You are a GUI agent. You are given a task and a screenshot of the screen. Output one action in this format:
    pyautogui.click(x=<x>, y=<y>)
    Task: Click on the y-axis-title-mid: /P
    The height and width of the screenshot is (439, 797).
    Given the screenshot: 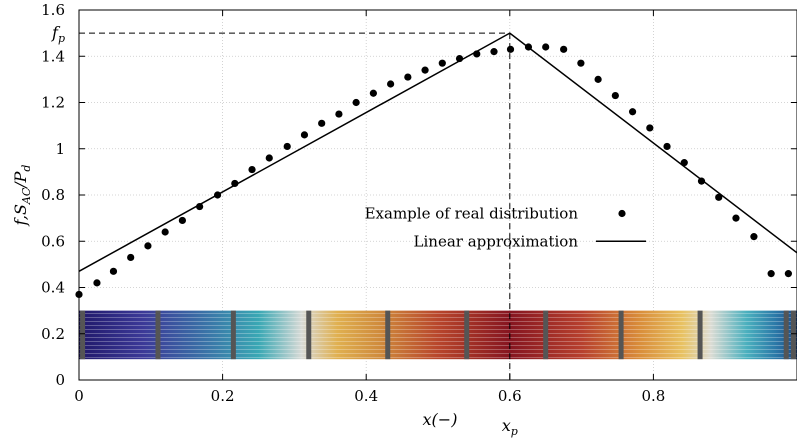 What is the action you would take?
    pyautogui.click(x=20, y=180)
    